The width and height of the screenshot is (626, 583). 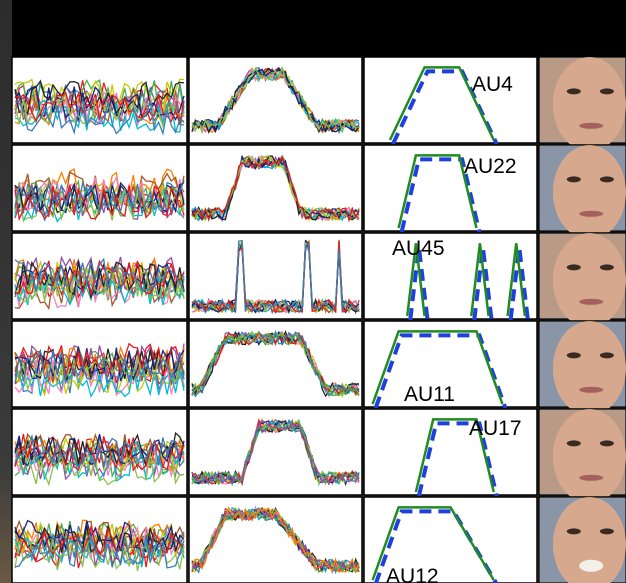 What do you see at coordinates (412, 574) in the screenshot?
I see `au-label: AU12` at bounding box center [412, 574].